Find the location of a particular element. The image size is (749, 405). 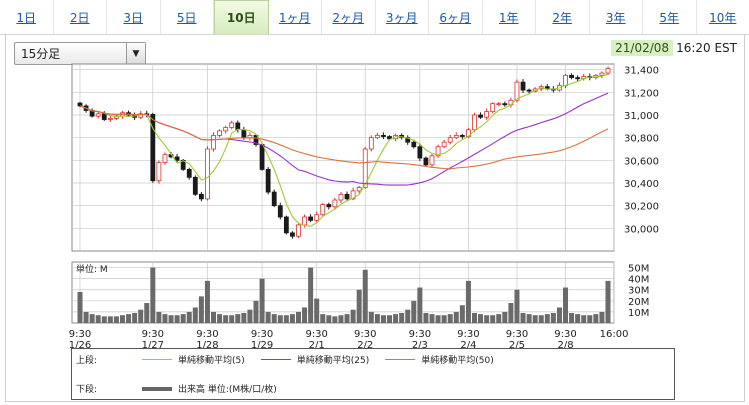

tab-12: 5年 is located at coordinates (670, 17).